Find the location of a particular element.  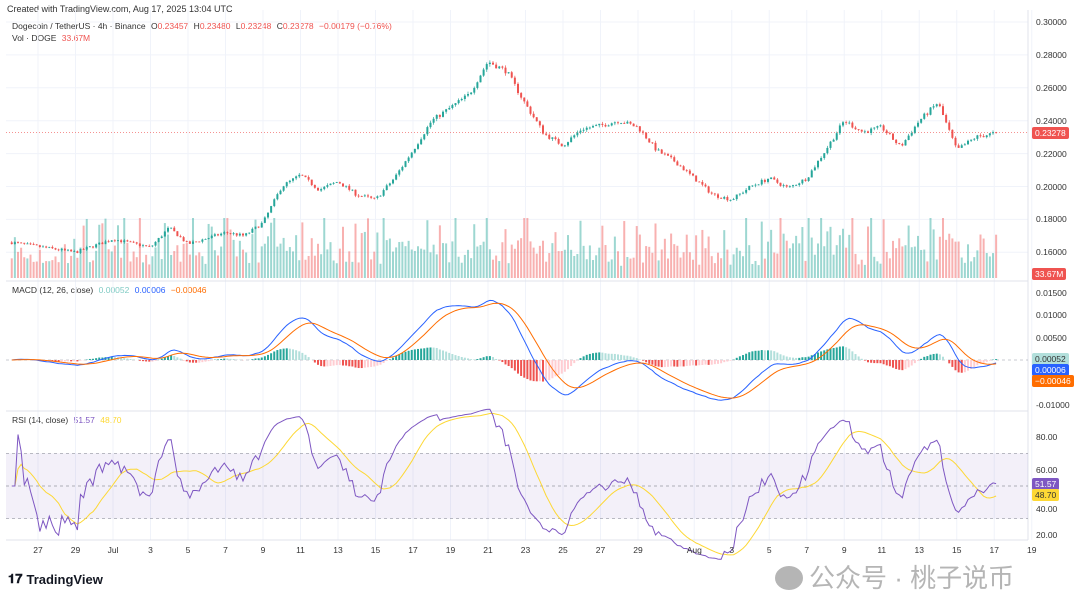

symbol: Dogecoin / TetherUS · 4h · Binance is located at coordinates (79, 26).